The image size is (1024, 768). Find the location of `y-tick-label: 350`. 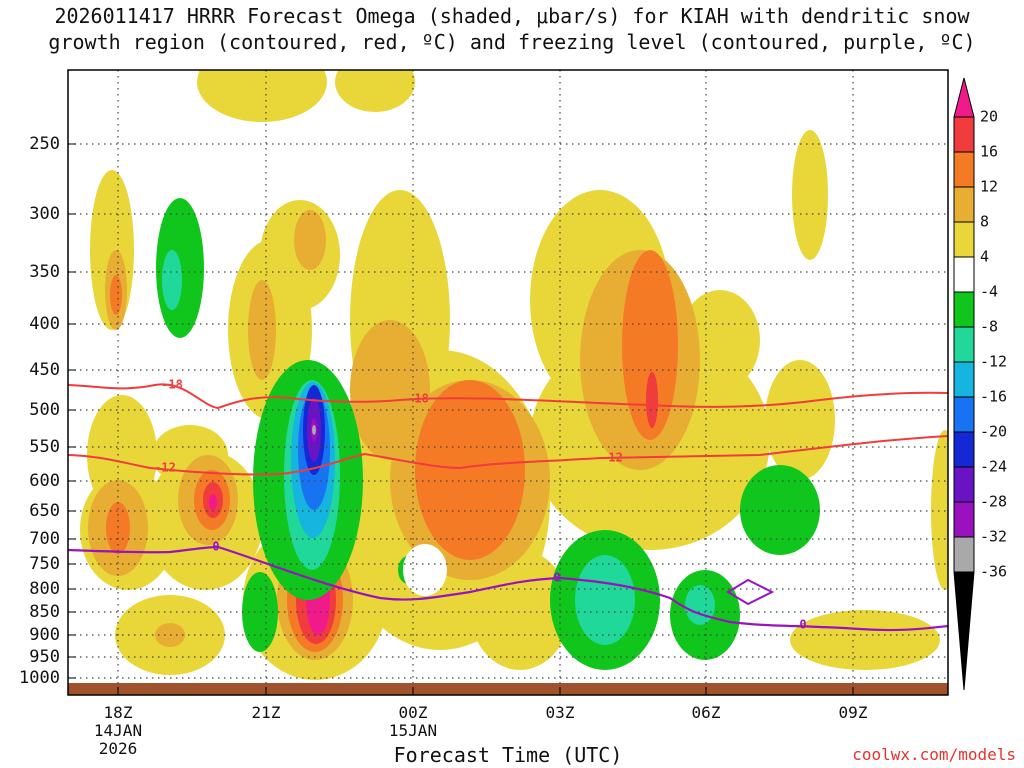

y-tick-label: 350 is located at coordinates (44, 272).